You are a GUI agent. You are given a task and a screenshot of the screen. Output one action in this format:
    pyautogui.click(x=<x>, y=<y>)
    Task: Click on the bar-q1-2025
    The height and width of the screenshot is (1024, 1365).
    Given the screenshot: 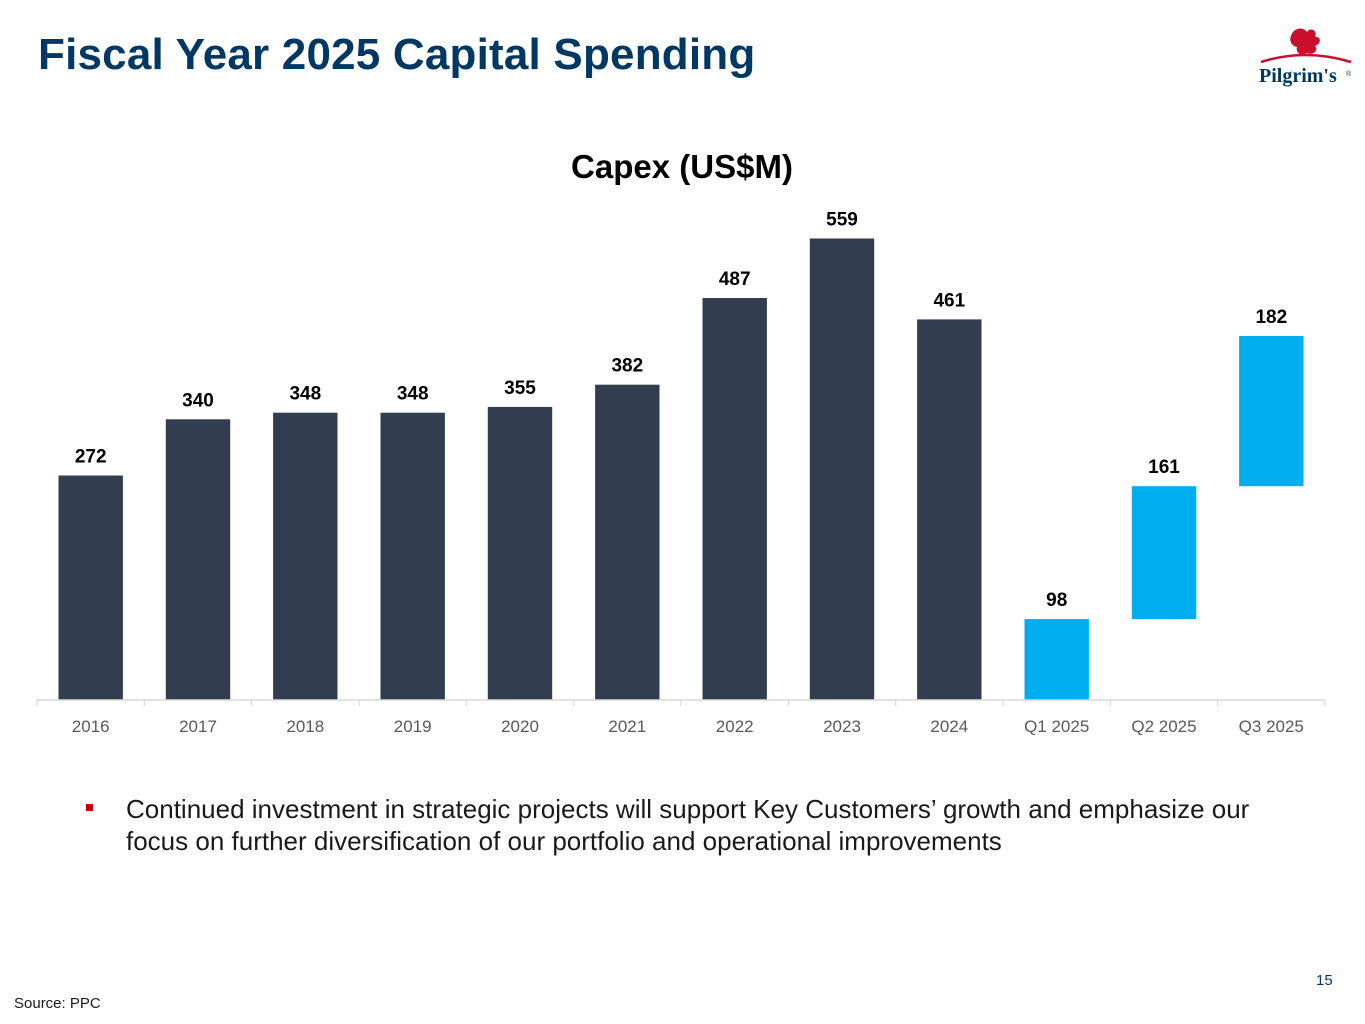 What is the action you would take?
    pyautogui.click(x=1056, y=659)
    